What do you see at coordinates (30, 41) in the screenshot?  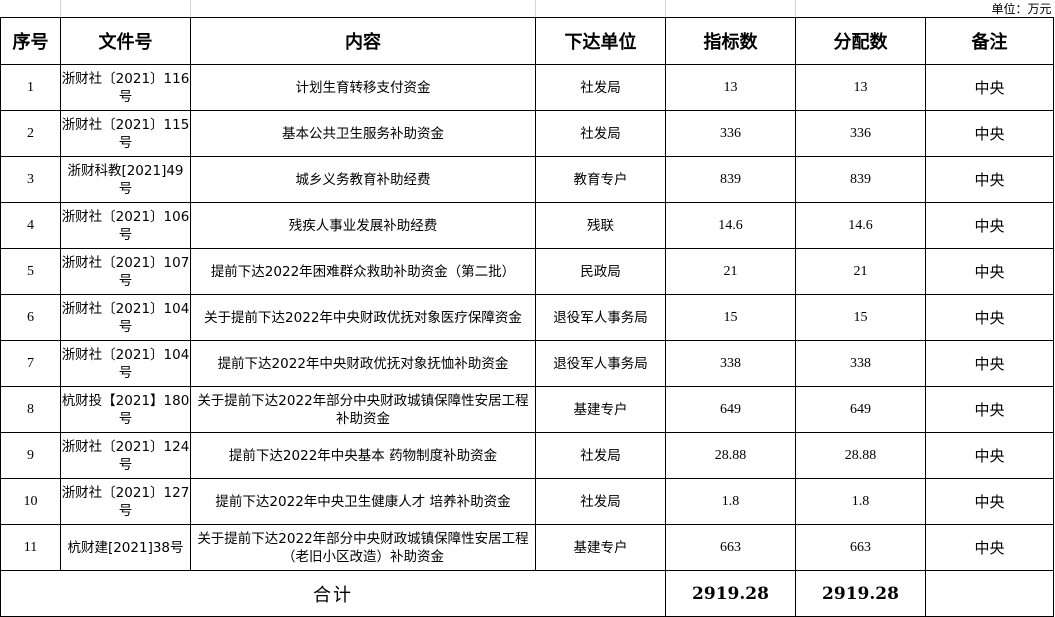 I see `header-no: 序号` at bounding box center [30, 41].